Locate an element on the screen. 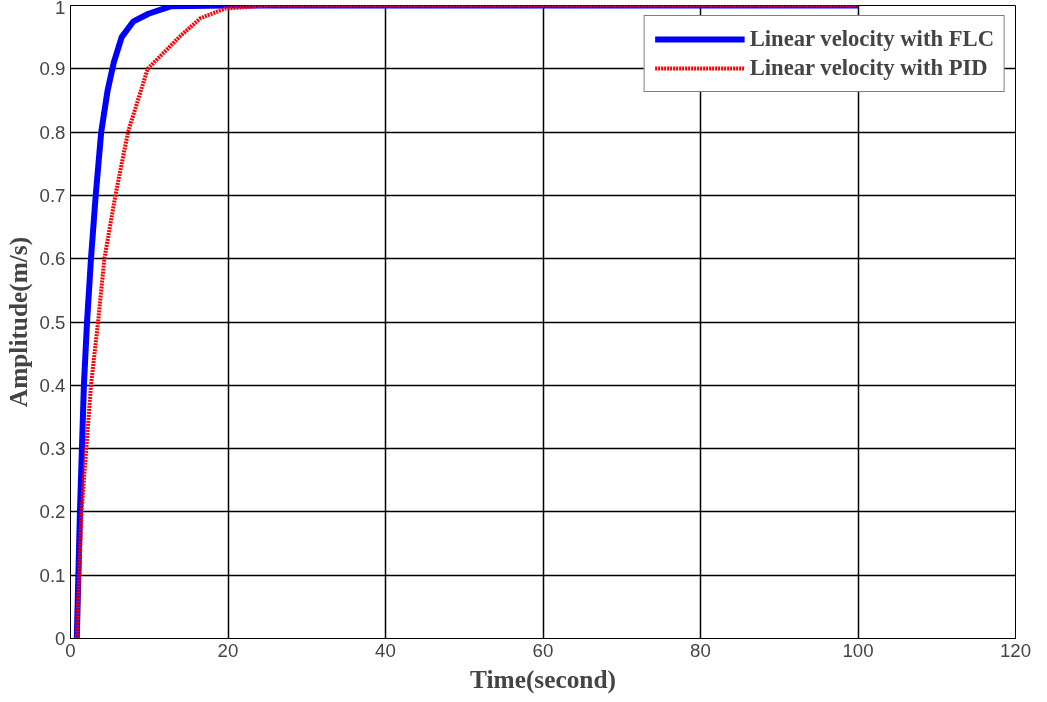 This screenshot has width=1047, height=702. y-tick-label: 0.1 is located at coordinates (52, 575).